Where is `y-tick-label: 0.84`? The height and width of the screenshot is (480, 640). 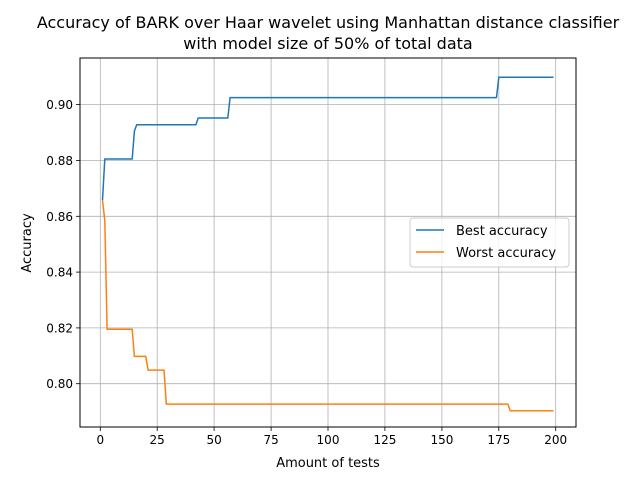 y-tick-label: 0.84 is located at coordinates (59, 273).